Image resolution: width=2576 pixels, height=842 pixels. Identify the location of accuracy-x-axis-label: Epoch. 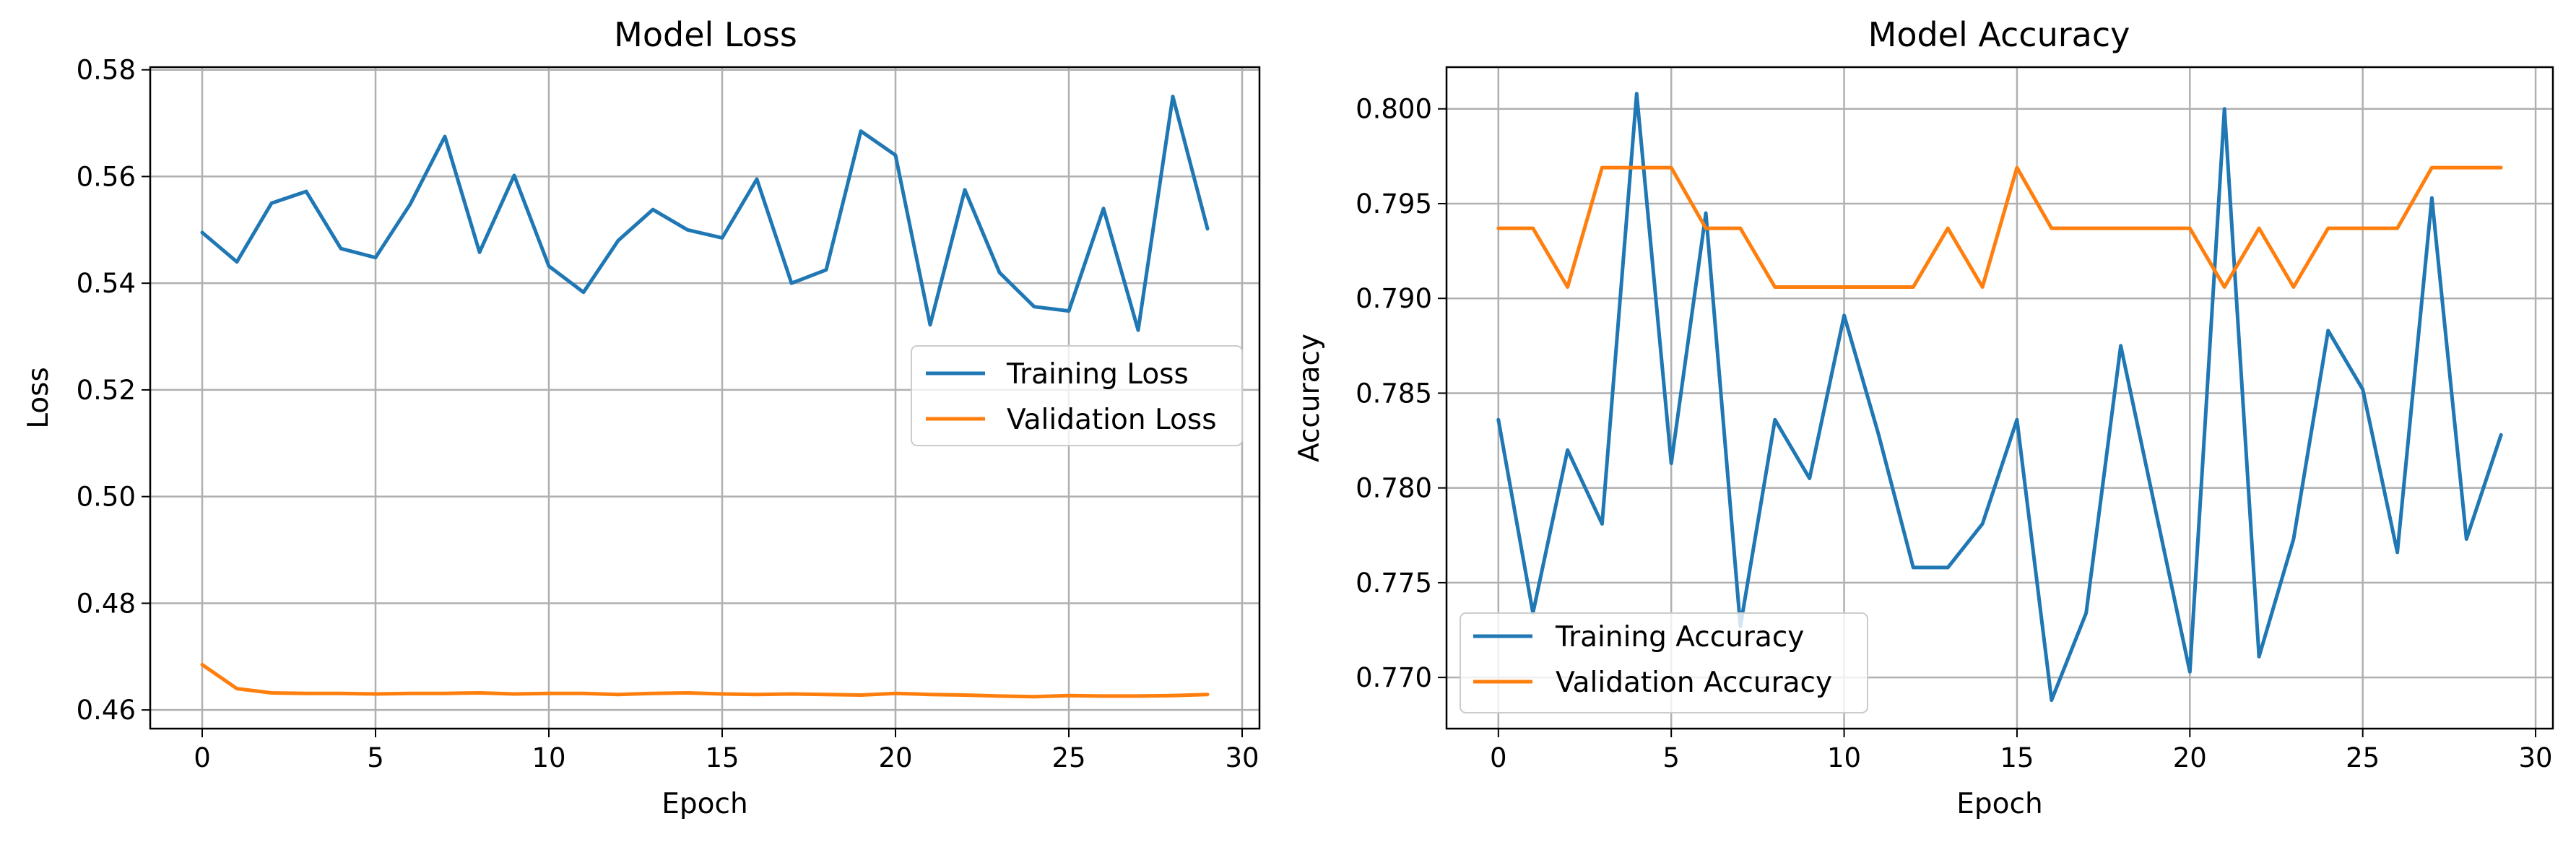
(1999, 804).